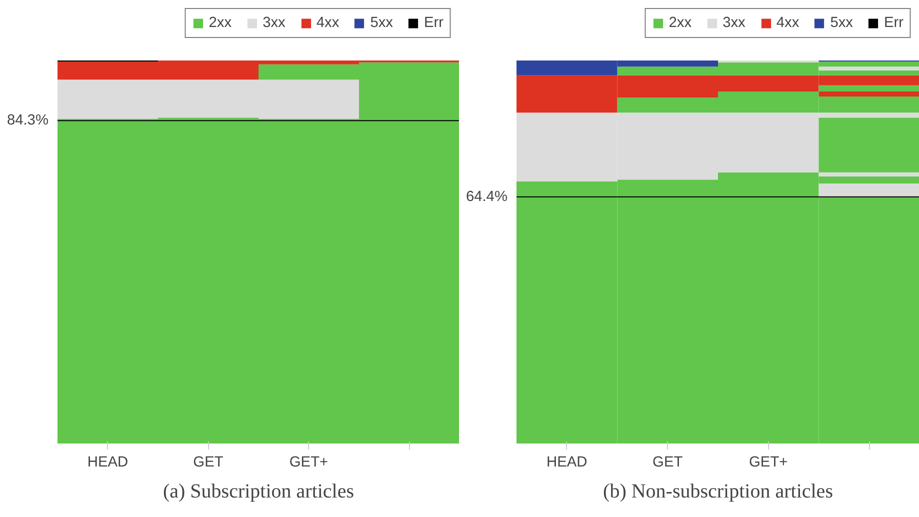  I want to click on text: (a) Subscription articles, so click(258, 491).